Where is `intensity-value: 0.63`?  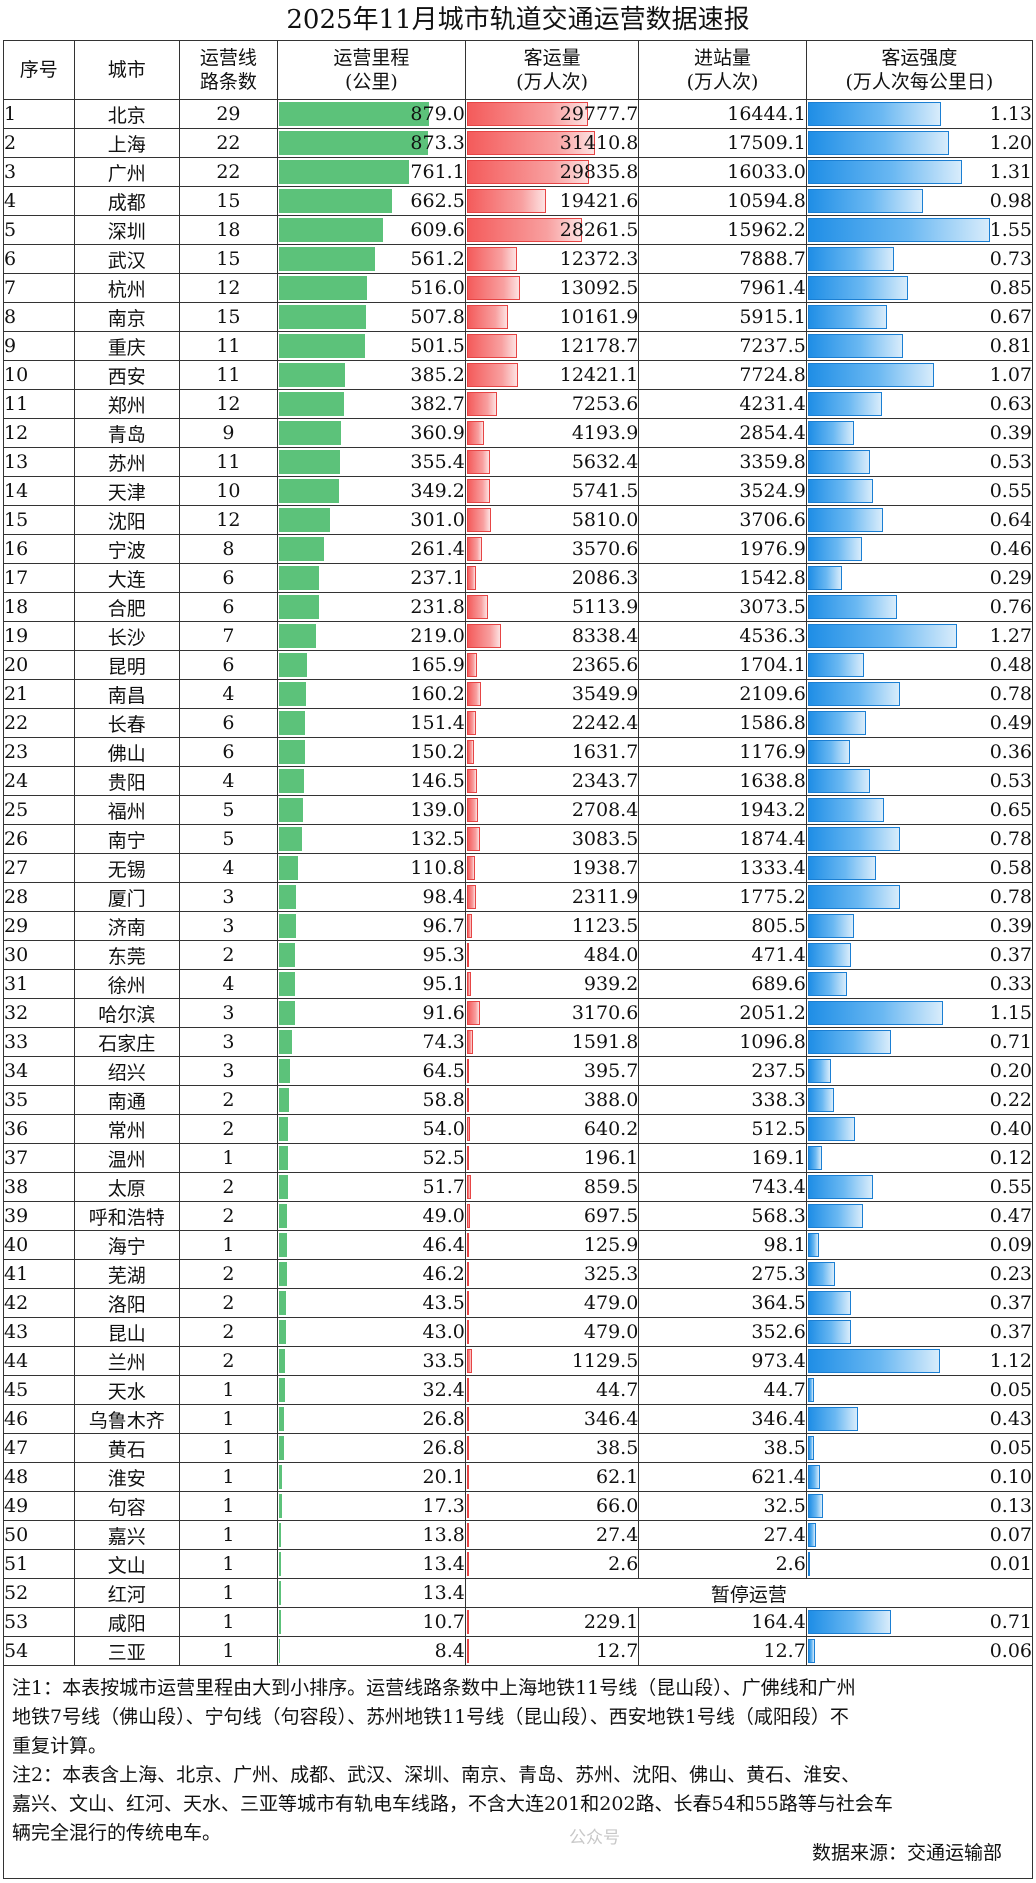
intensity-value: 0.63 is located at coordinates (1010, 404).